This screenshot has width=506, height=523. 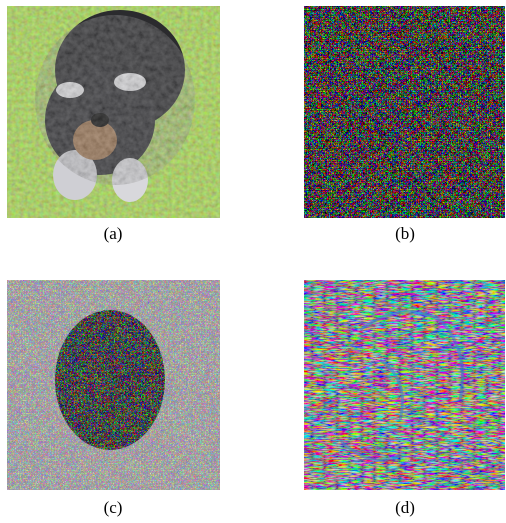 I want to click on caption: (b), so click(x=405, y=233).